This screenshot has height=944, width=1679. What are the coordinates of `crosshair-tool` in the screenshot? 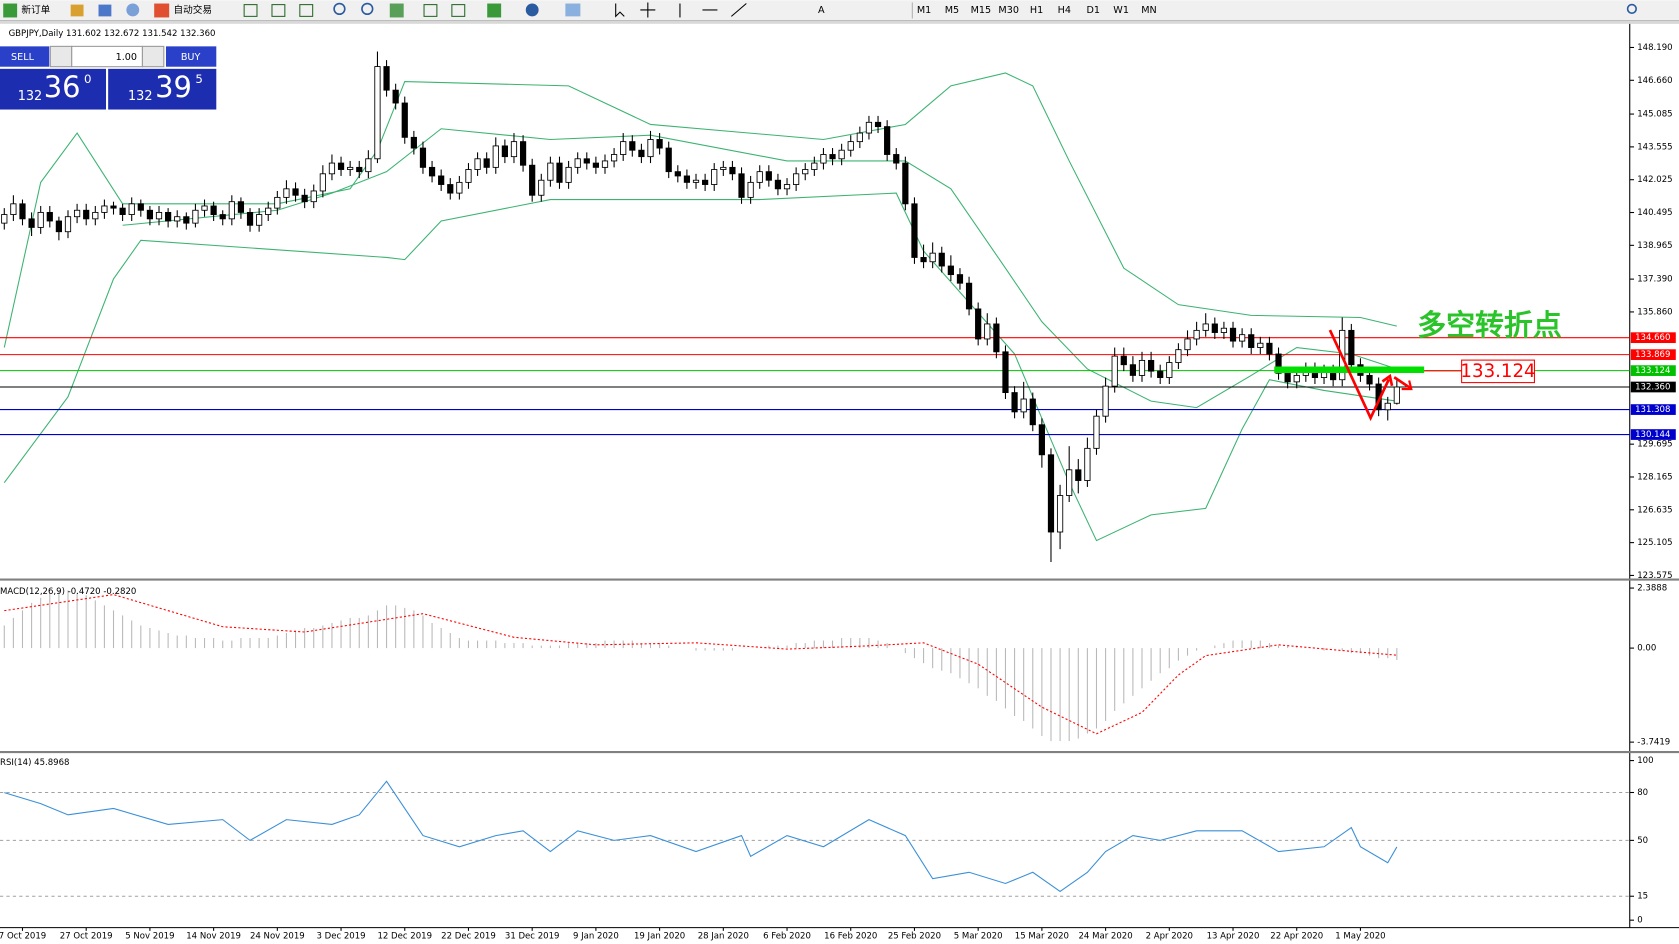 It's located at (648, 10).